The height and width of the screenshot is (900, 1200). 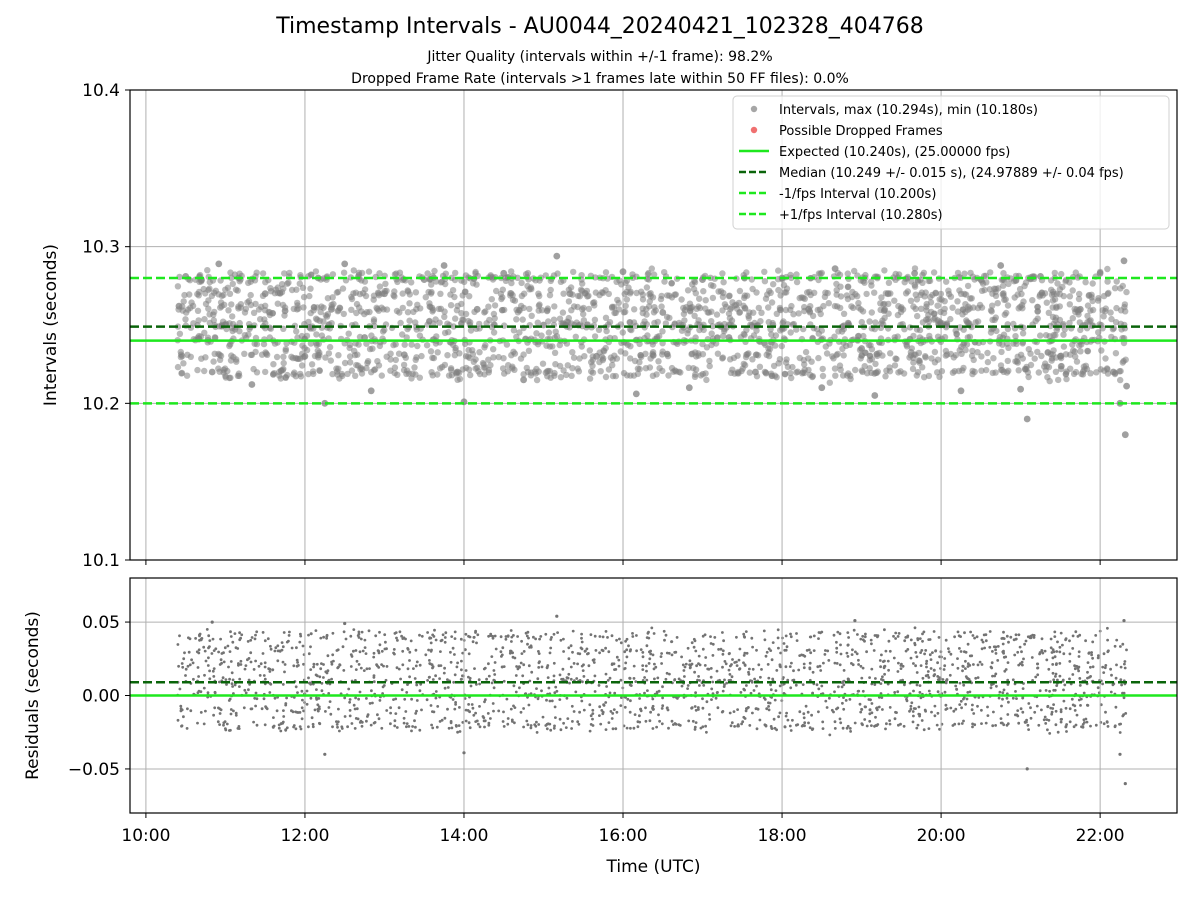 What do you see at coordinates (101, 248) in the screenshot?
I see `top-y-tick-label-2: 10.3` at bounding box center [101, 248].